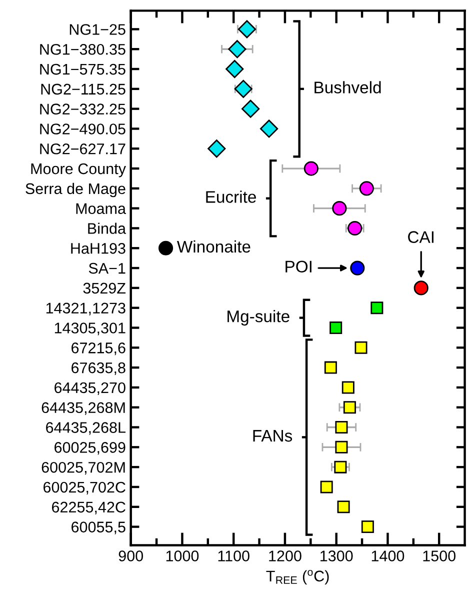 The width and height of the screenshot is (469, 594). I want to click on y-tick-label: Moore County, so click(78, 170).